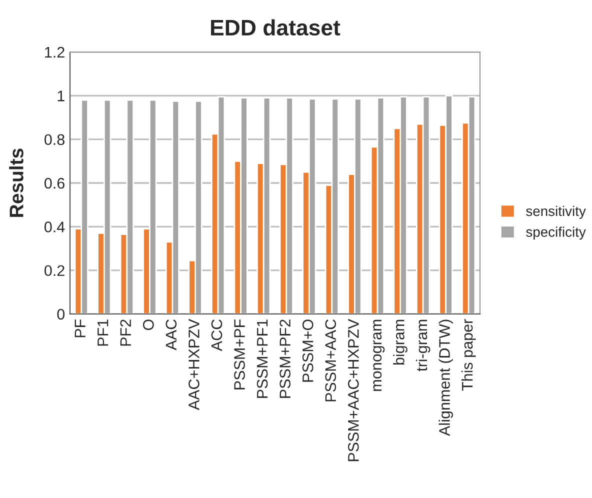  What do you see at coordinates (556, 212) in the screenshot?
I see `legend-label: sensitivity` at bounding box center [556, 212].